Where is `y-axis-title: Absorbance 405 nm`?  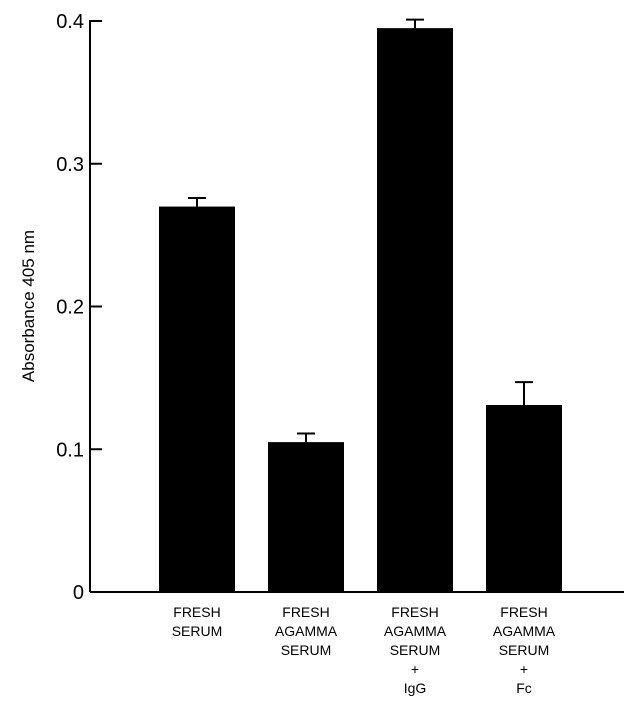 y-axis-title: Absorbance 405 nm is located at coordinates (28, 306).